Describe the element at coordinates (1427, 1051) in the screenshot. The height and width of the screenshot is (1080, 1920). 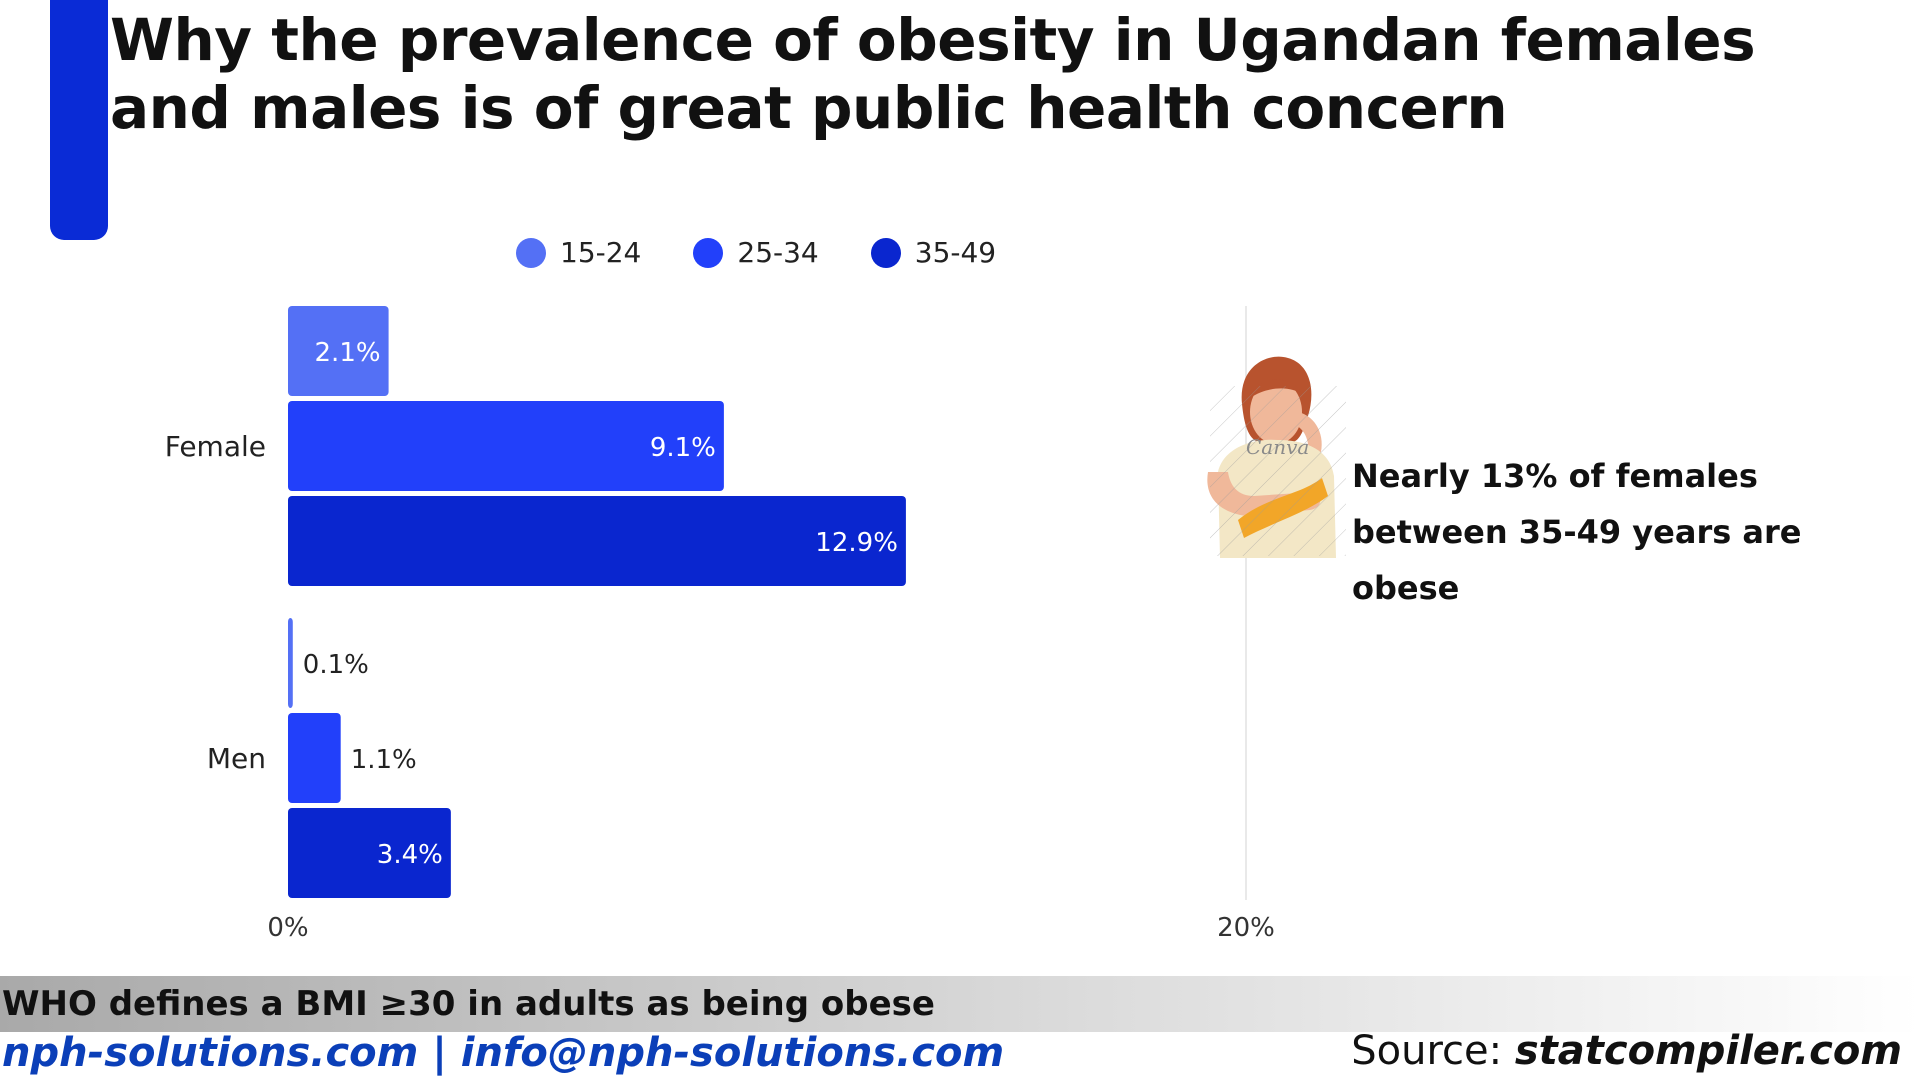
I see `source-label: Source:` at that location.